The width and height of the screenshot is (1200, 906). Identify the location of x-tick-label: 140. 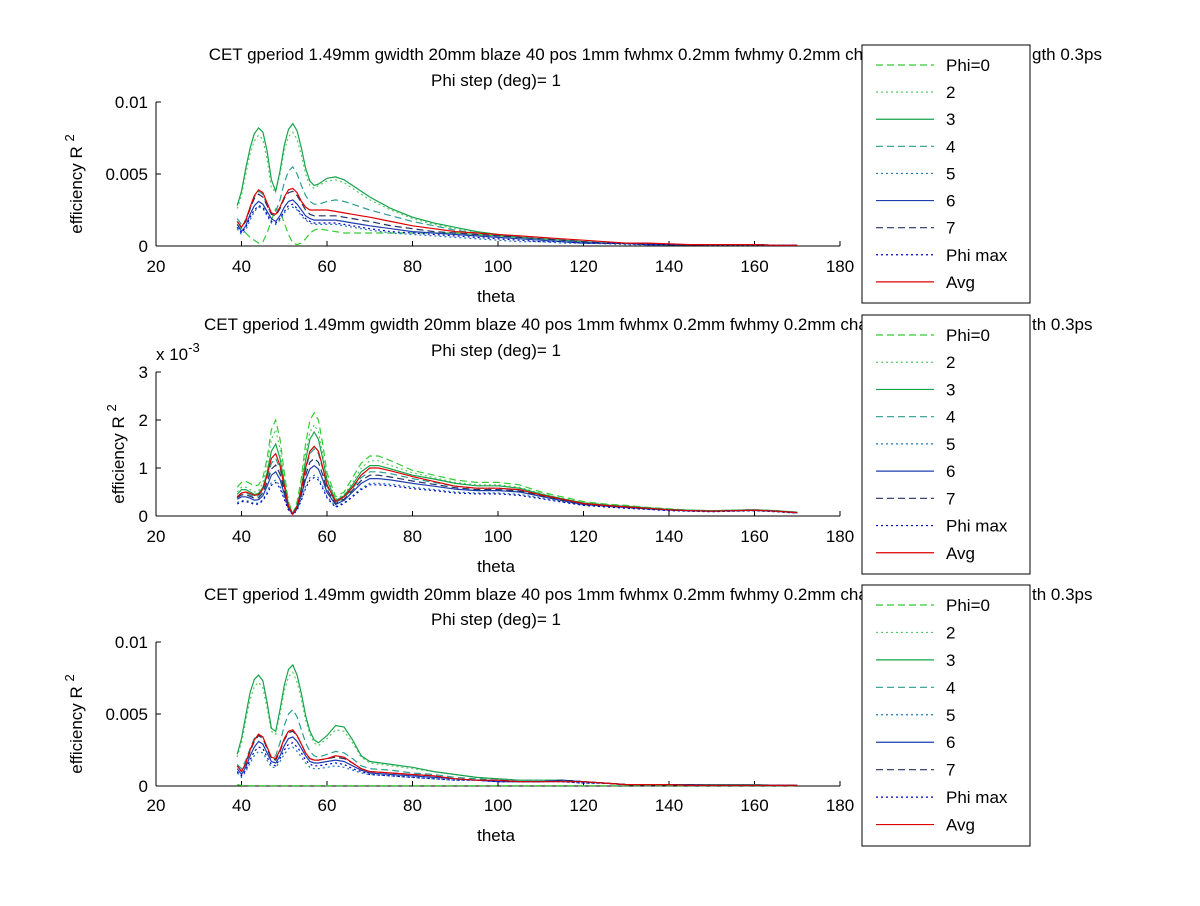
(669, 805).